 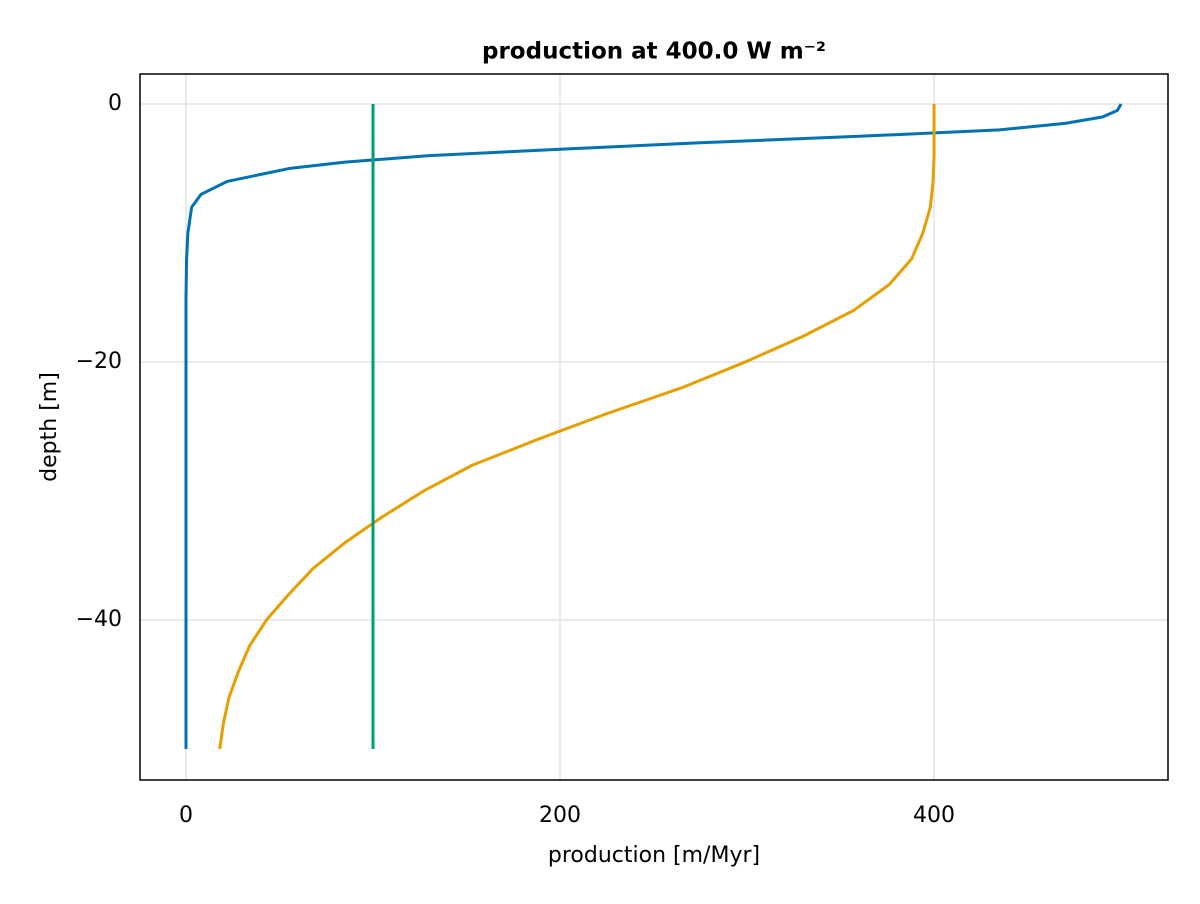 What do you see at coordinates (186, 815) in the screenshot?
I see `x-tick-label: 0` at bounding box center [186, 815].